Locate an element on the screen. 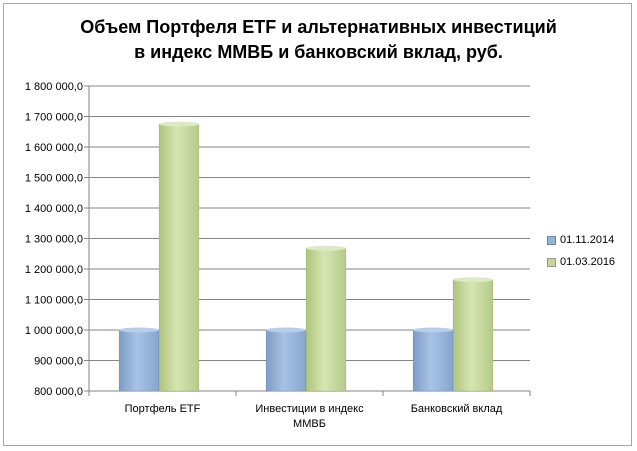 This screenshot has width=637, height=451. legend: 01.11.2014 01.03.2016 is located at coordinates (581, 251).